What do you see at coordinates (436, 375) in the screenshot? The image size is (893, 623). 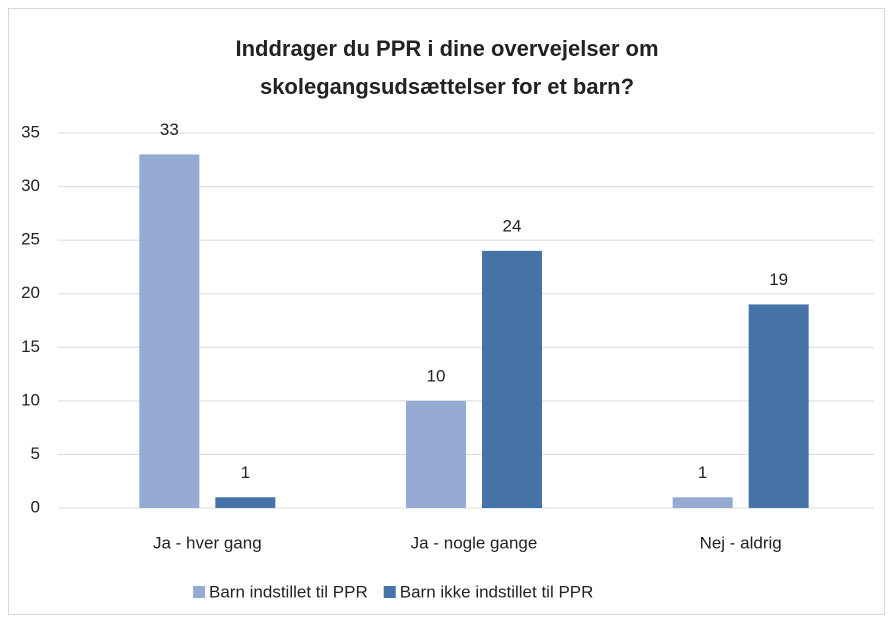 I see `data-label: 10` at bounding box center [436, 375].